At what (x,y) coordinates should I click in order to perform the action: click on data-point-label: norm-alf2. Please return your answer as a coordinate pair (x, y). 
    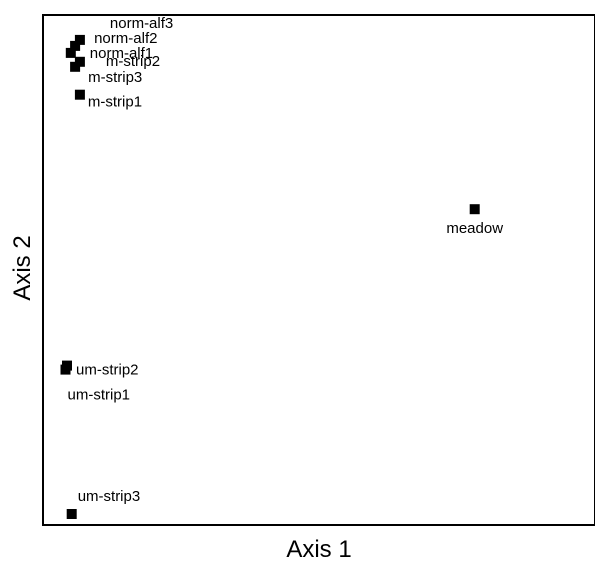
    Looking at the image, I should click on (125, 38).